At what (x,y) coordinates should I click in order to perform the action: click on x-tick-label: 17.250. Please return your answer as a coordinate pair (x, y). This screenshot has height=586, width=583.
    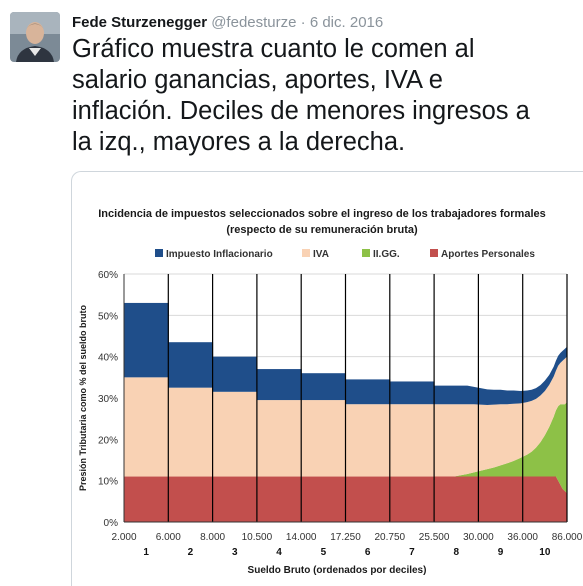
    Looking at the image, I should click on (345, 537).